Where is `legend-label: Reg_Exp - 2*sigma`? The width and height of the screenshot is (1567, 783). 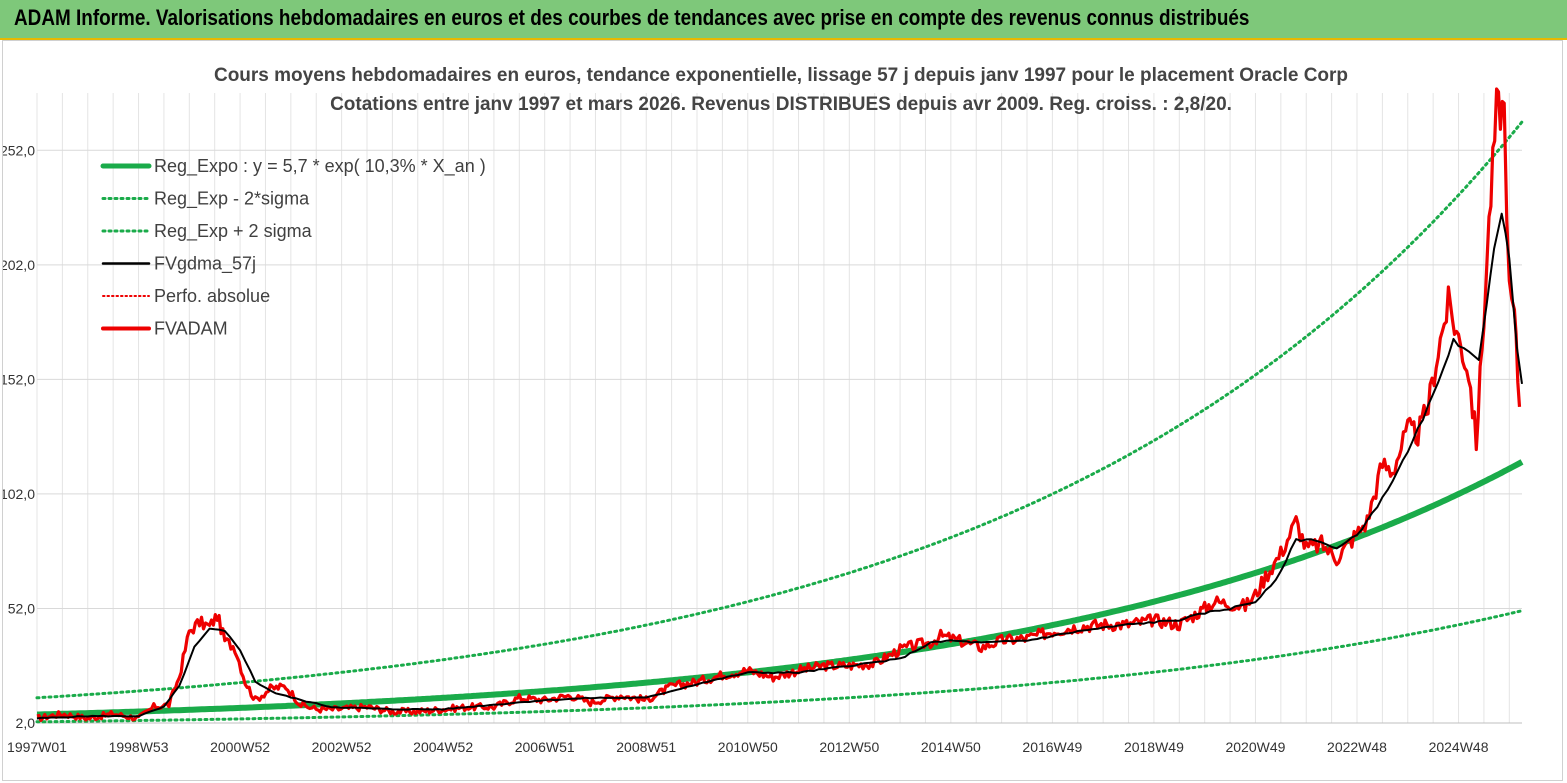 legend-label: Reg_Exp - 2*sigma is located at coordinates (232, 199).